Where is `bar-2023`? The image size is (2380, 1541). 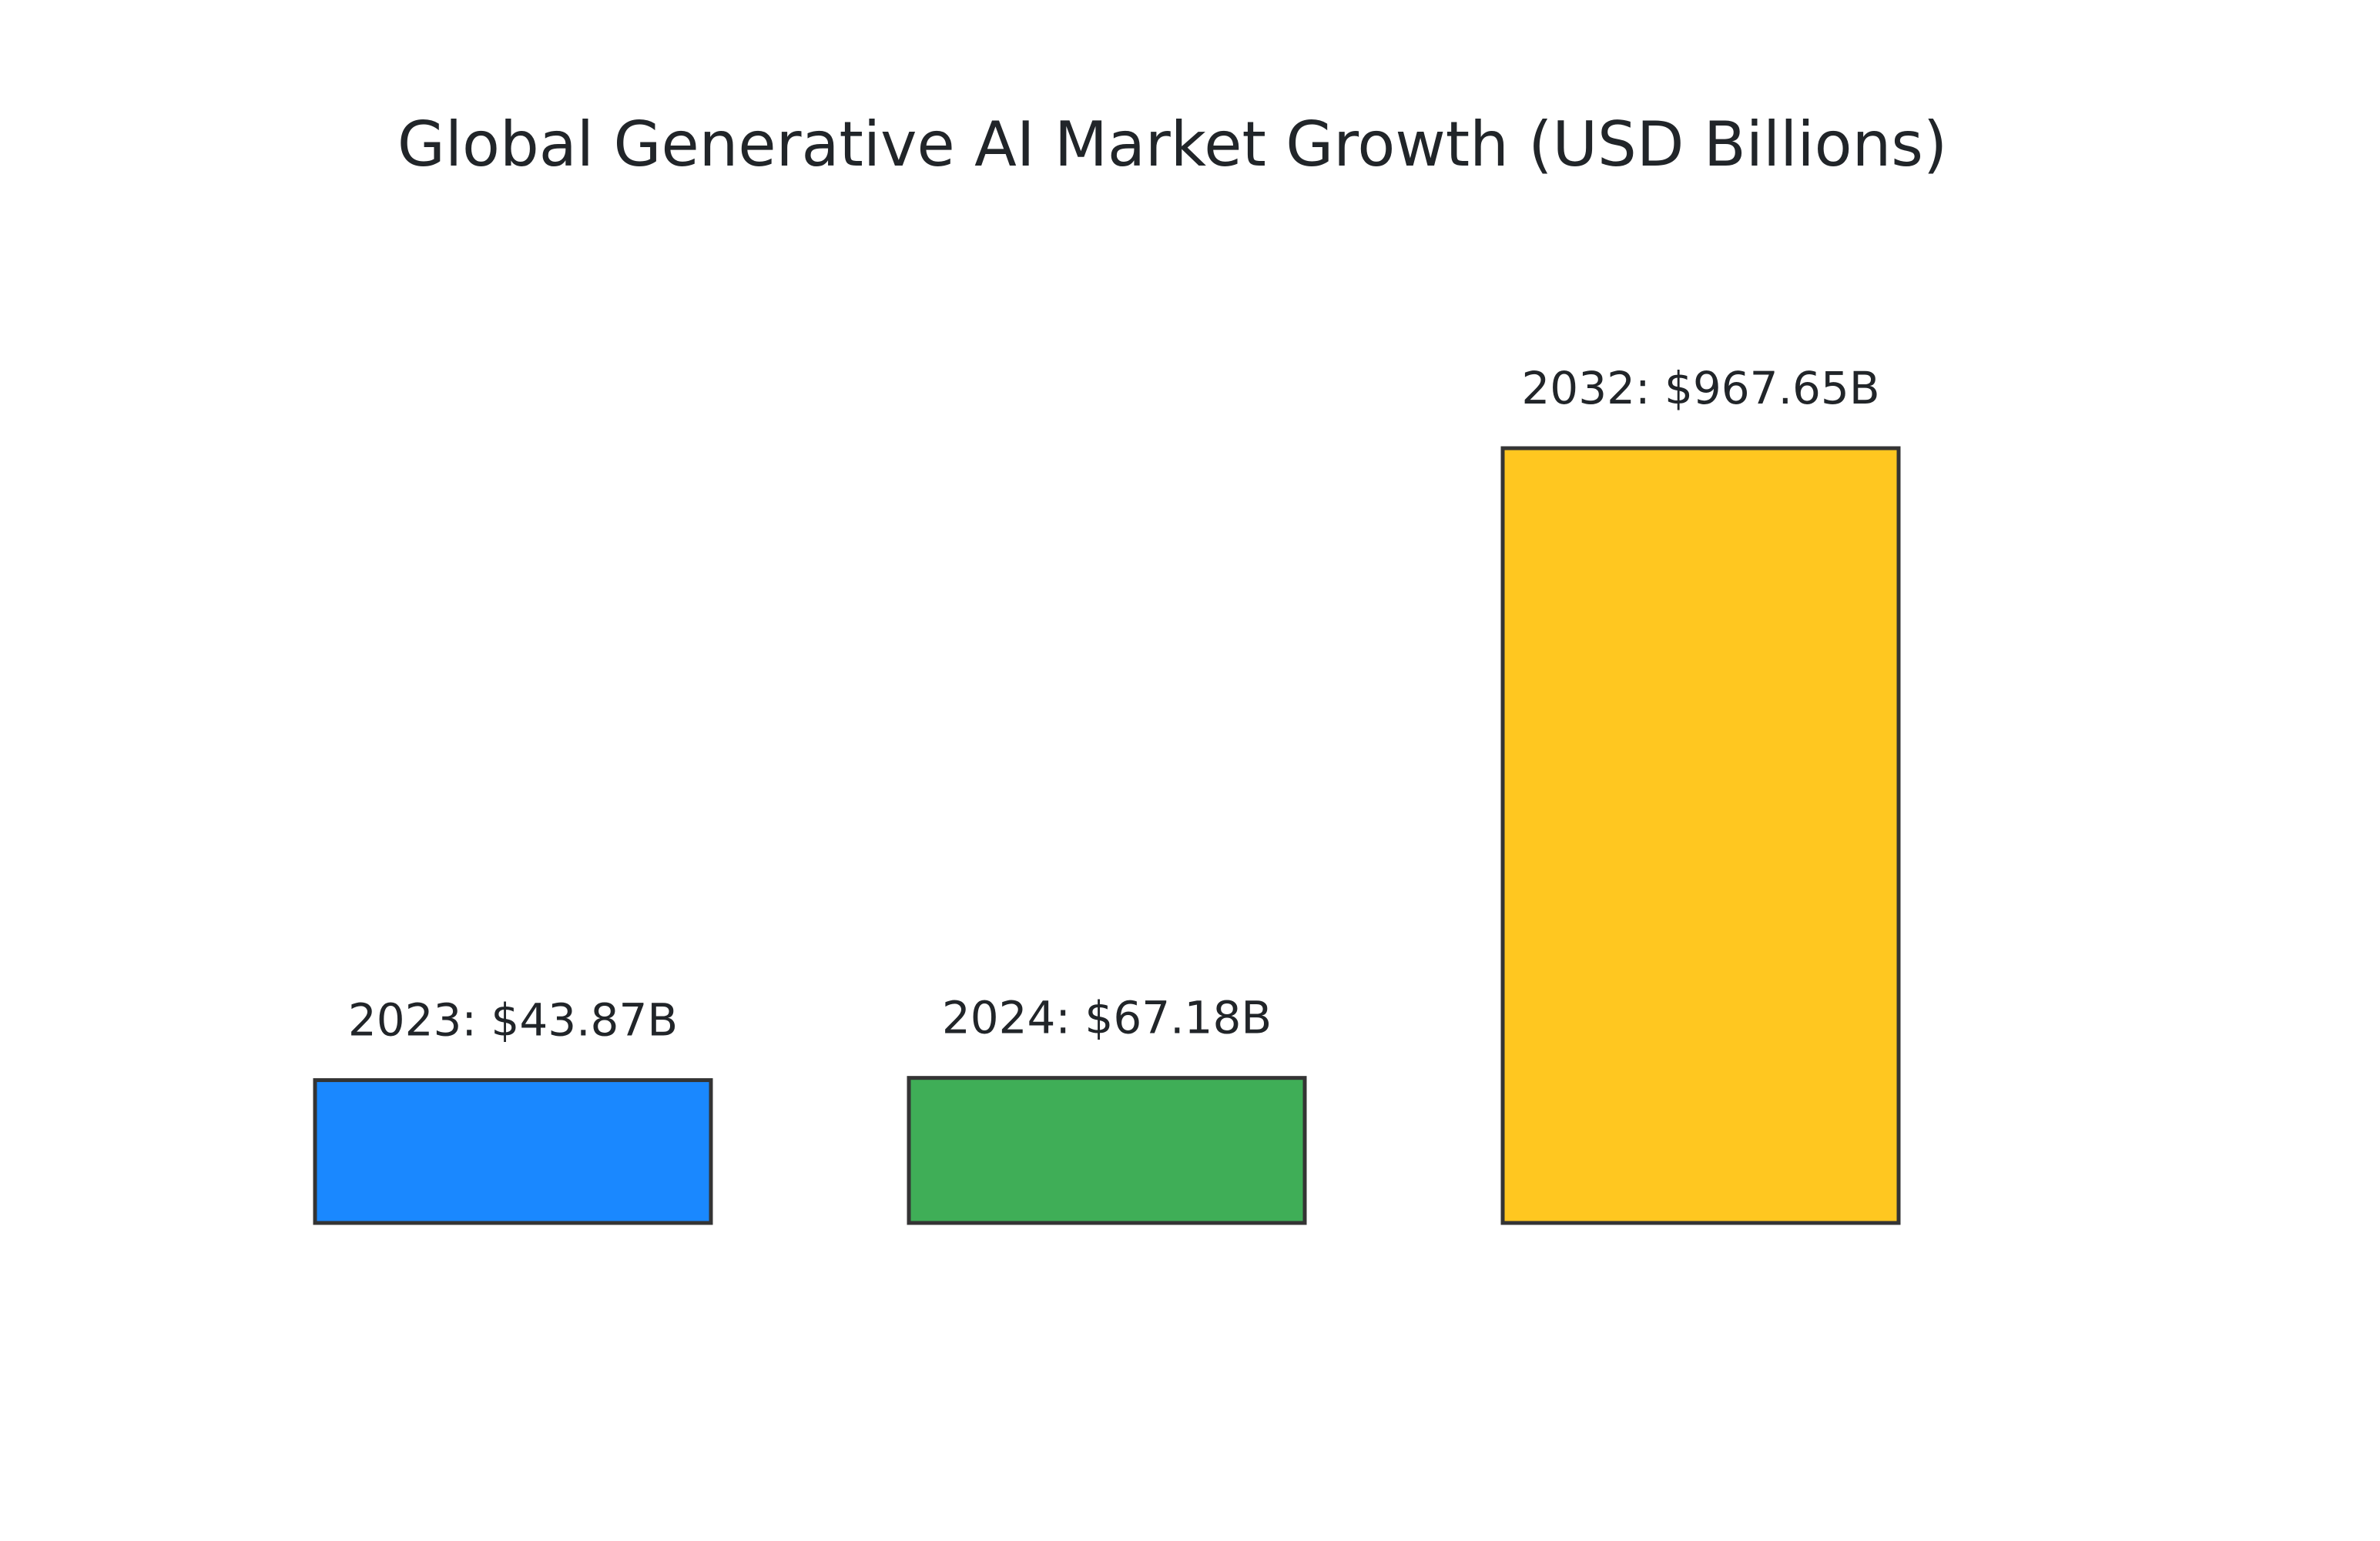 bar-2023 is located at coordinates (513, 1151).